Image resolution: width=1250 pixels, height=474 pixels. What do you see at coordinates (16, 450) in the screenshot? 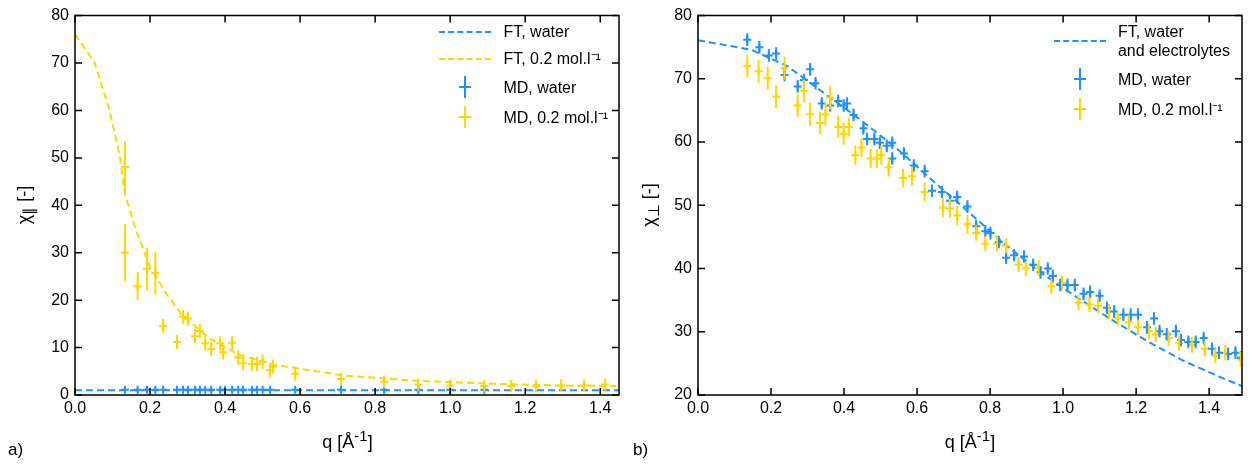
I see `text: a)` at bounding box center [16, 450].